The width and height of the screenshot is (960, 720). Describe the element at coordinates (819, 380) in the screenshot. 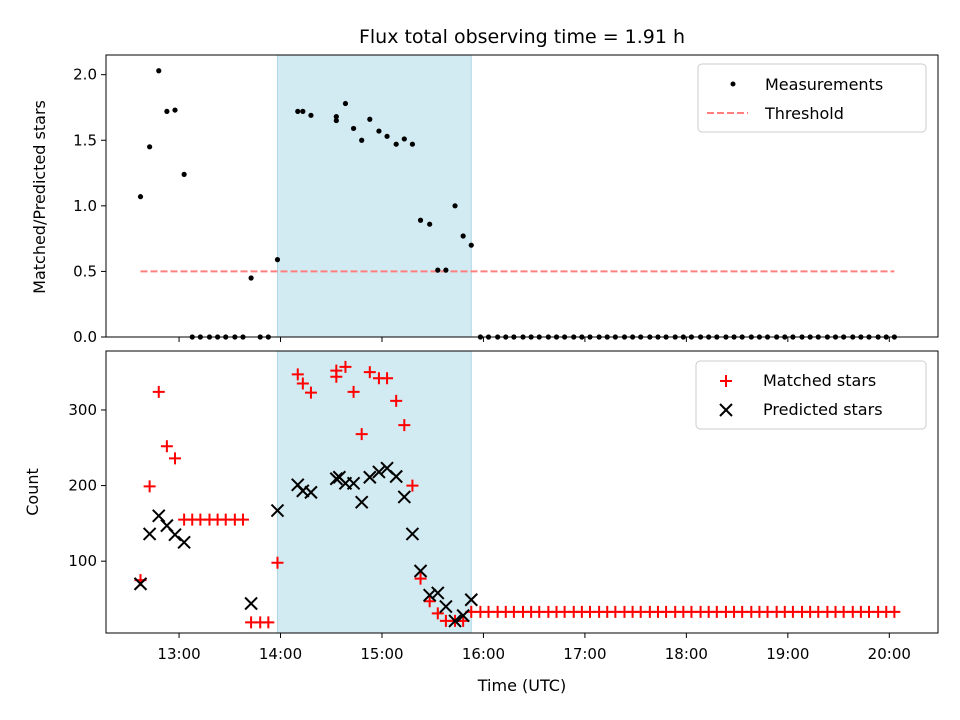

I see `legend-label-matched: Matched stars` at that location.